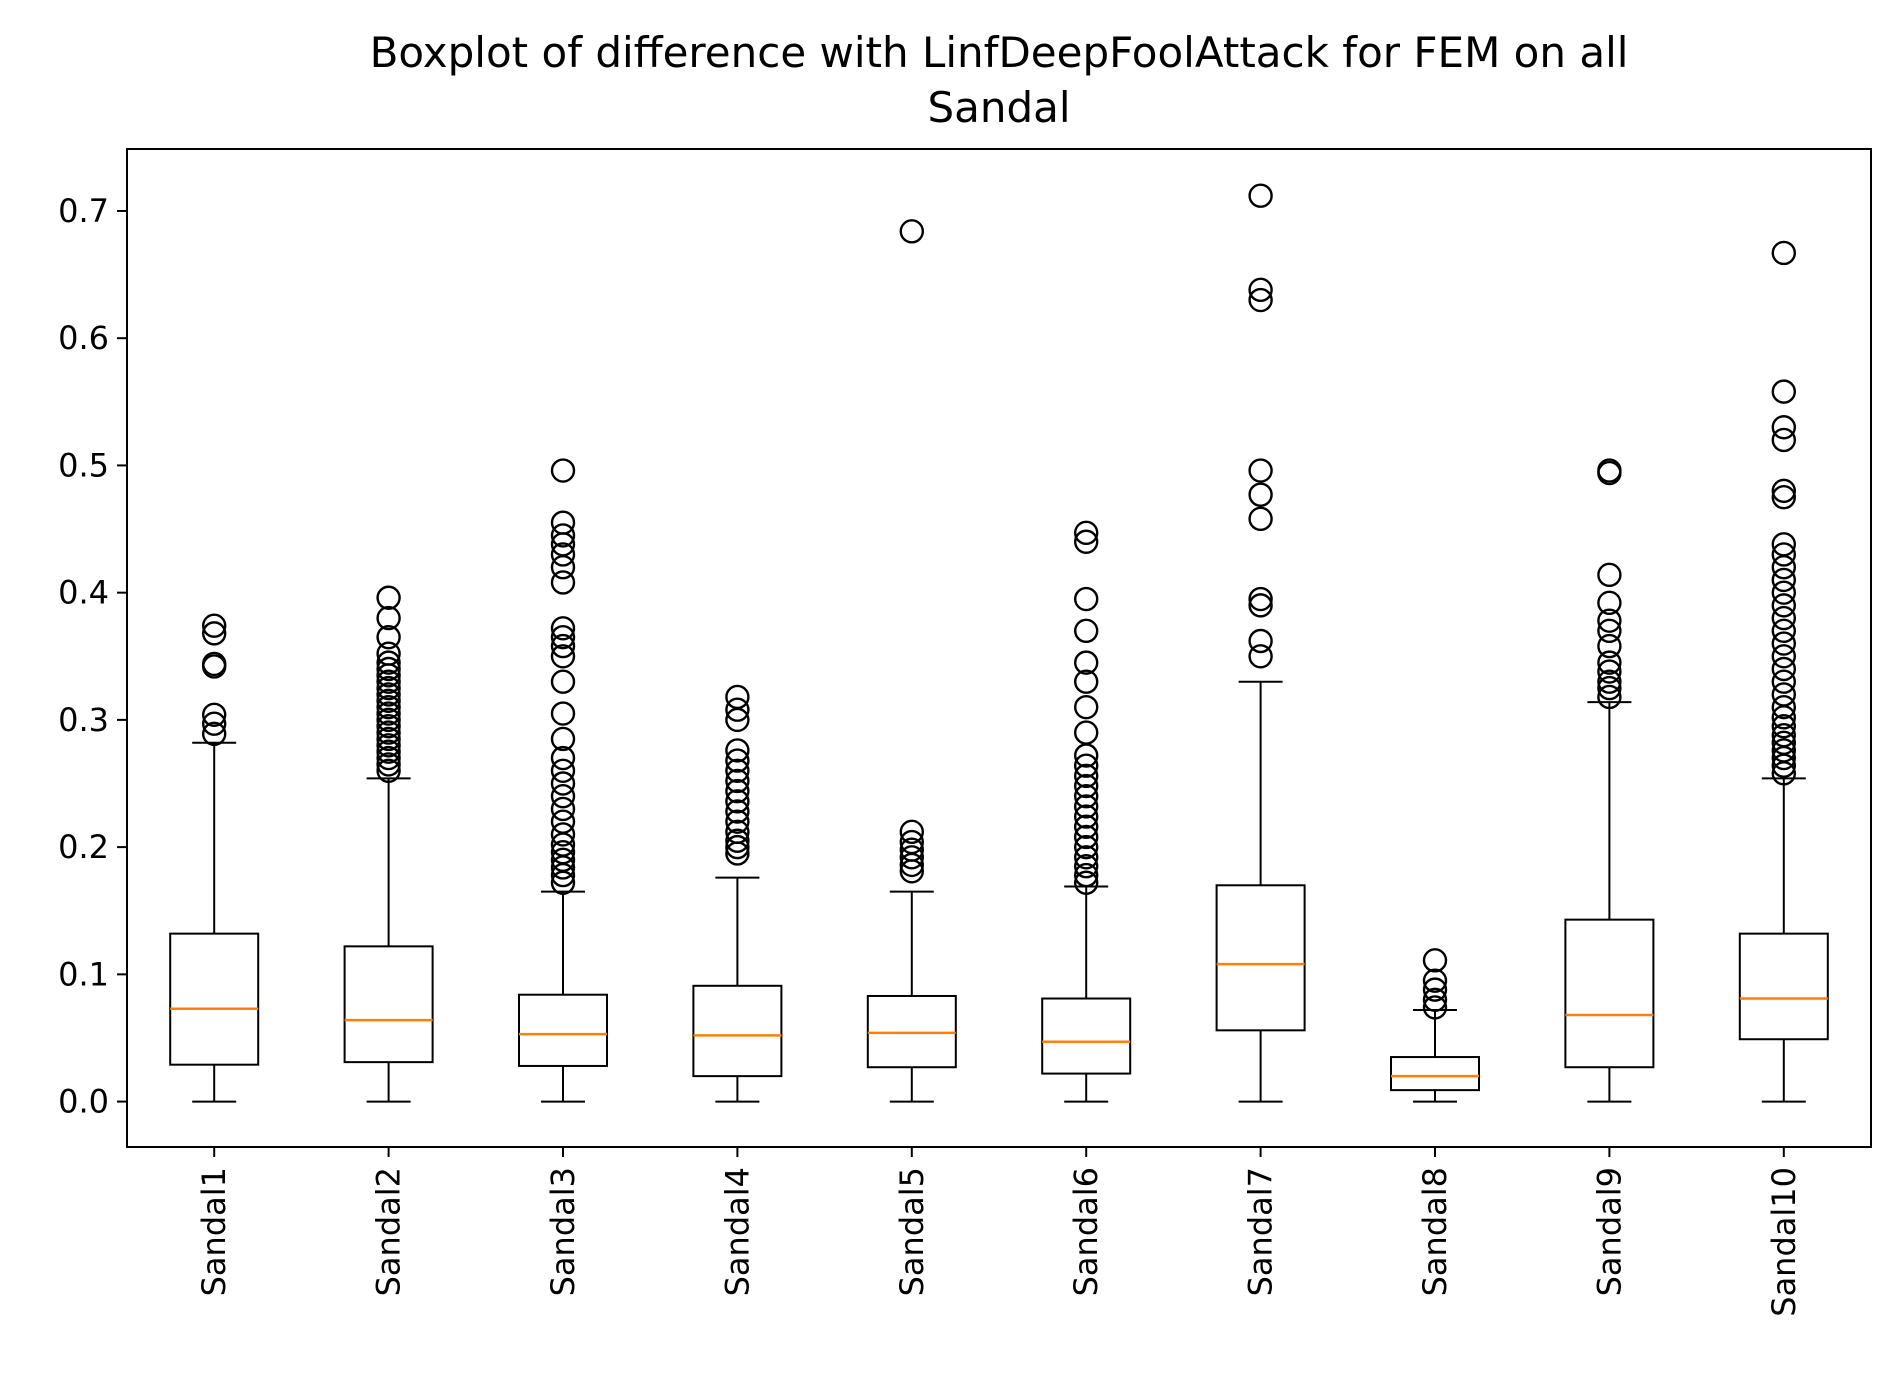 Image resolution: width=1890 pixels, height=1398 pixels. What do you see at coordinates (998, 107) in the screenshot?
I see `chart-title-line-2: Sandal` at bounding box center [998, 107].